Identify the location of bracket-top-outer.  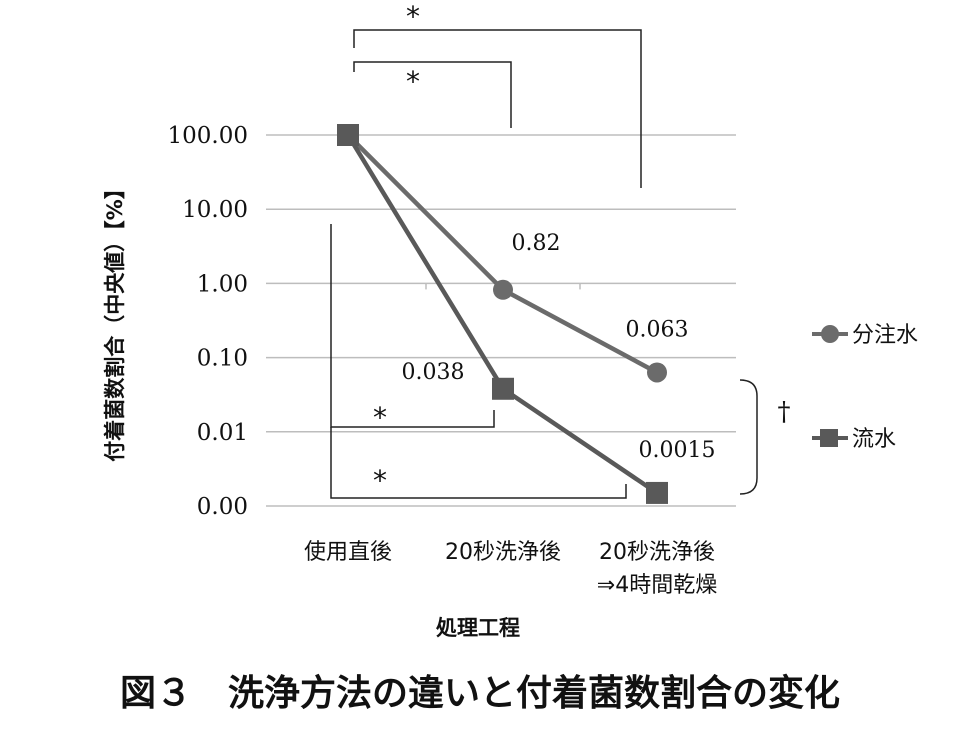
(497, 108).